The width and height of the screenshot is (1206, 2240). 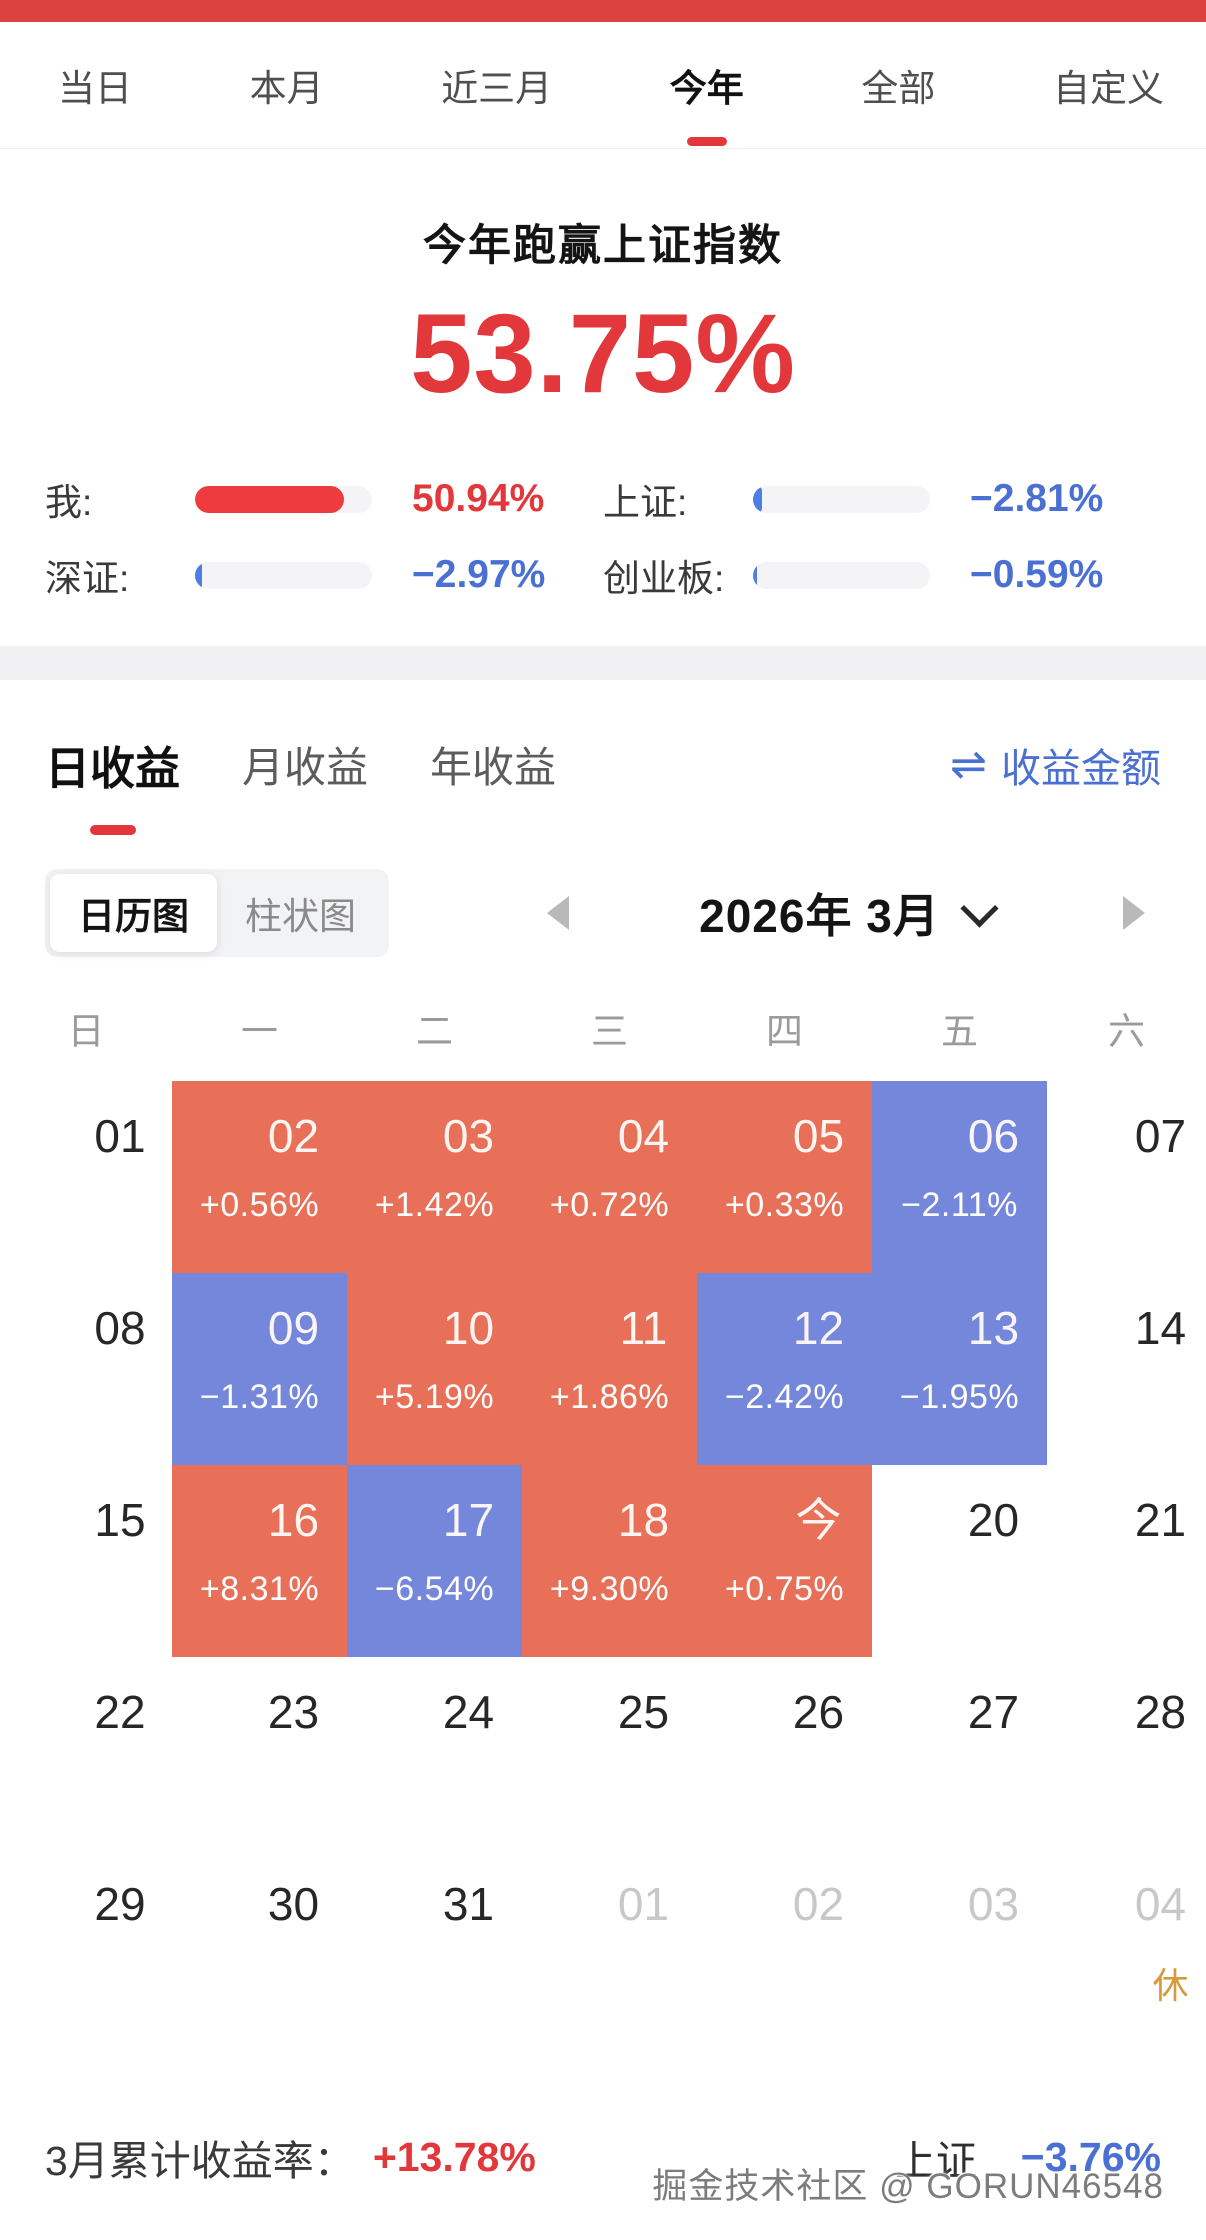 I want to click on day-number: 14, so click(x=1160, y=1328).